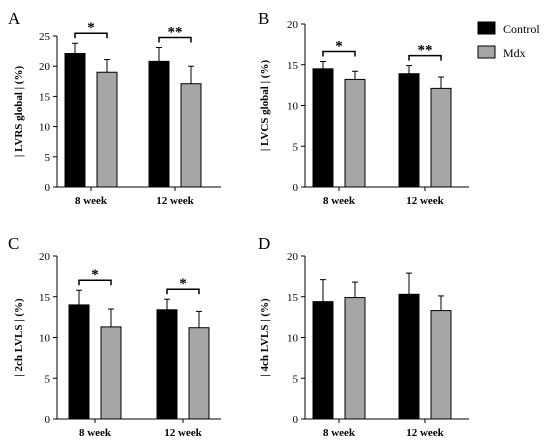 The height and width of the screenshot is (444, 550). Describe the element at coordinates (264, 243) in the screenshot. I see `panel-letter: D` at that location.